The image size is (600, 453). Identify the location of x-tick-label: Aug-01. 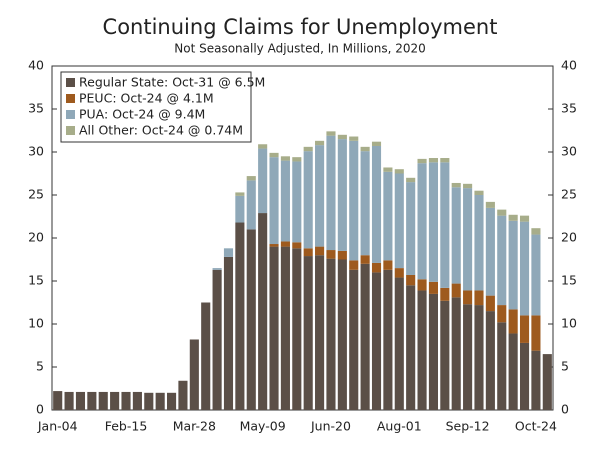
(399, 426).